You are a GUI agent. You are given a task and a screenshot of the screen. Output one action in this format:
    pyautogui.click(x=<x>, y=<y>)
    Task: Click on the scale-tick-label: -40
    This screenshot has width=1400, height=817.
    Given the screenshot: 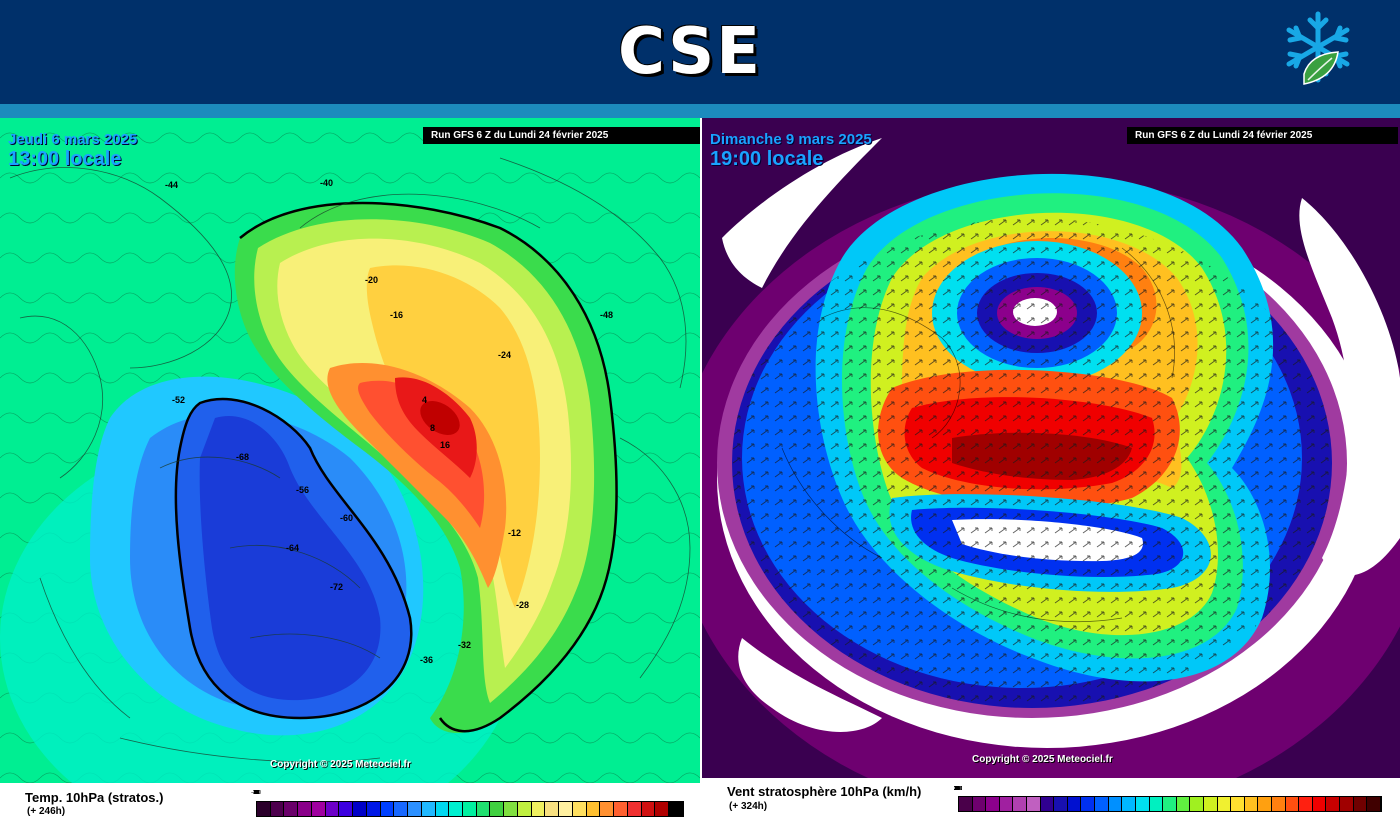 What is the action you would take?
    pyautogui.click(x=256, y=793)
    